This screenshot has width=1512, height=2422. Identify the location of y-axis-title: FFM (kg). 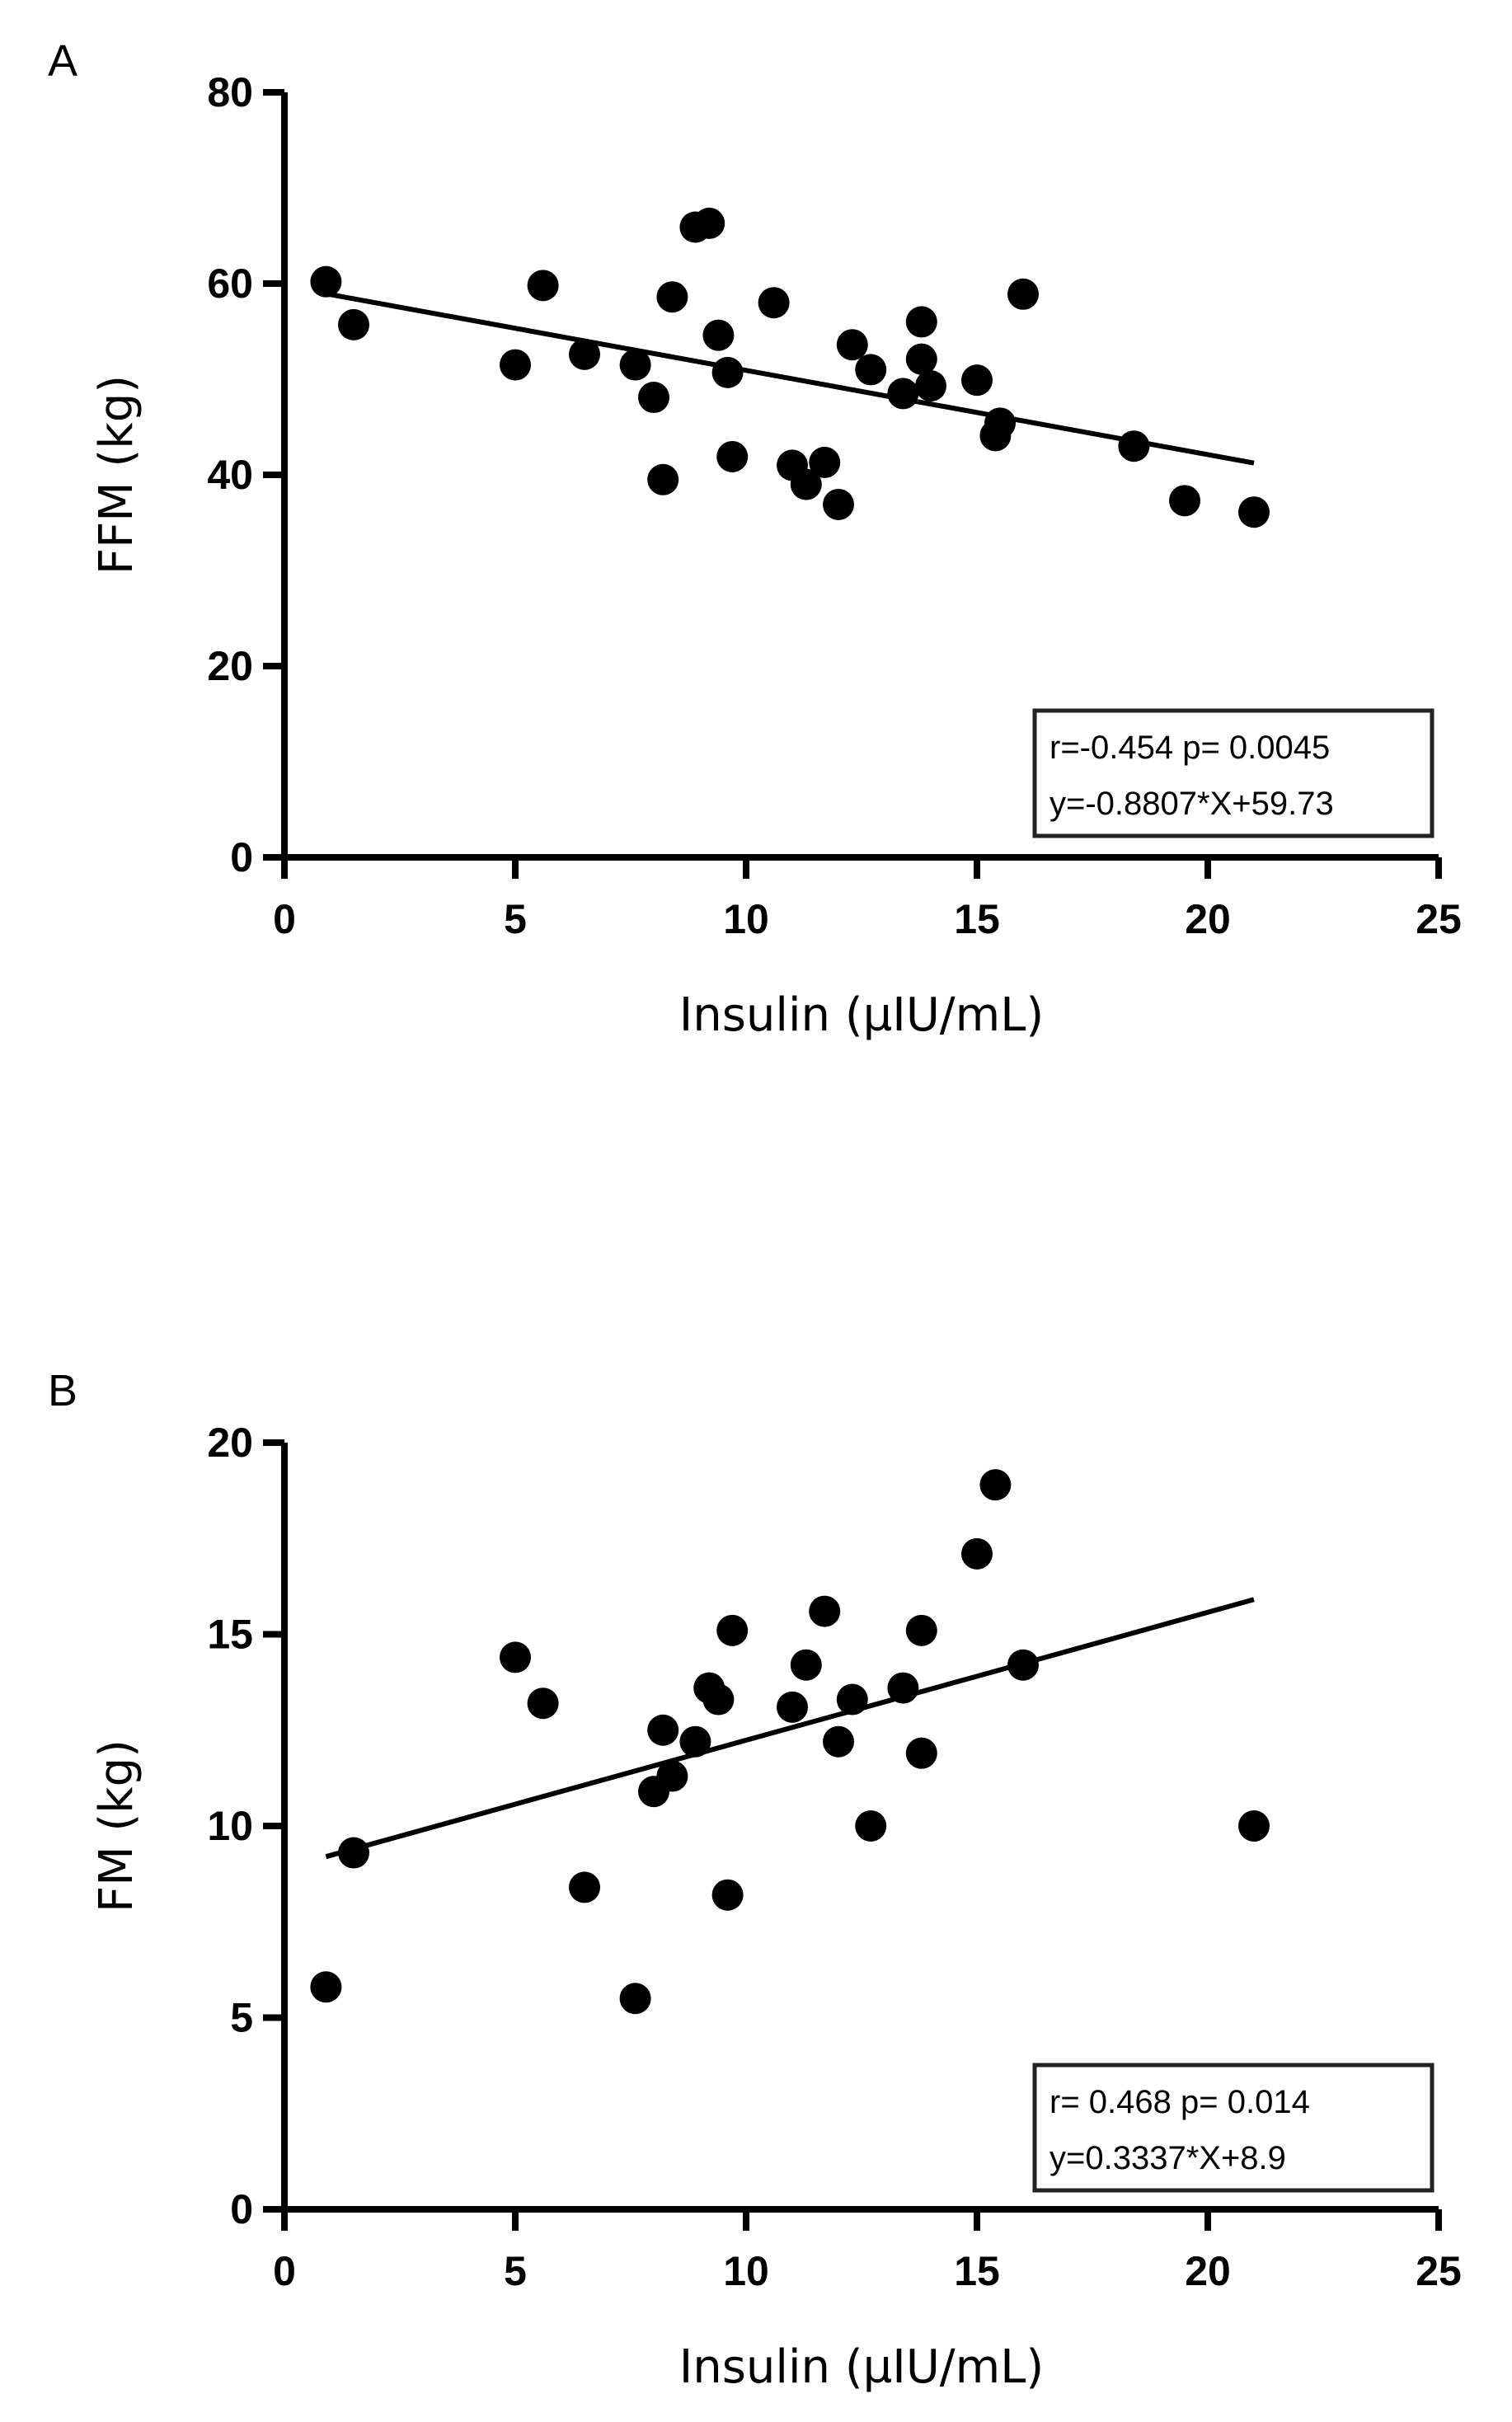
(117, 475).